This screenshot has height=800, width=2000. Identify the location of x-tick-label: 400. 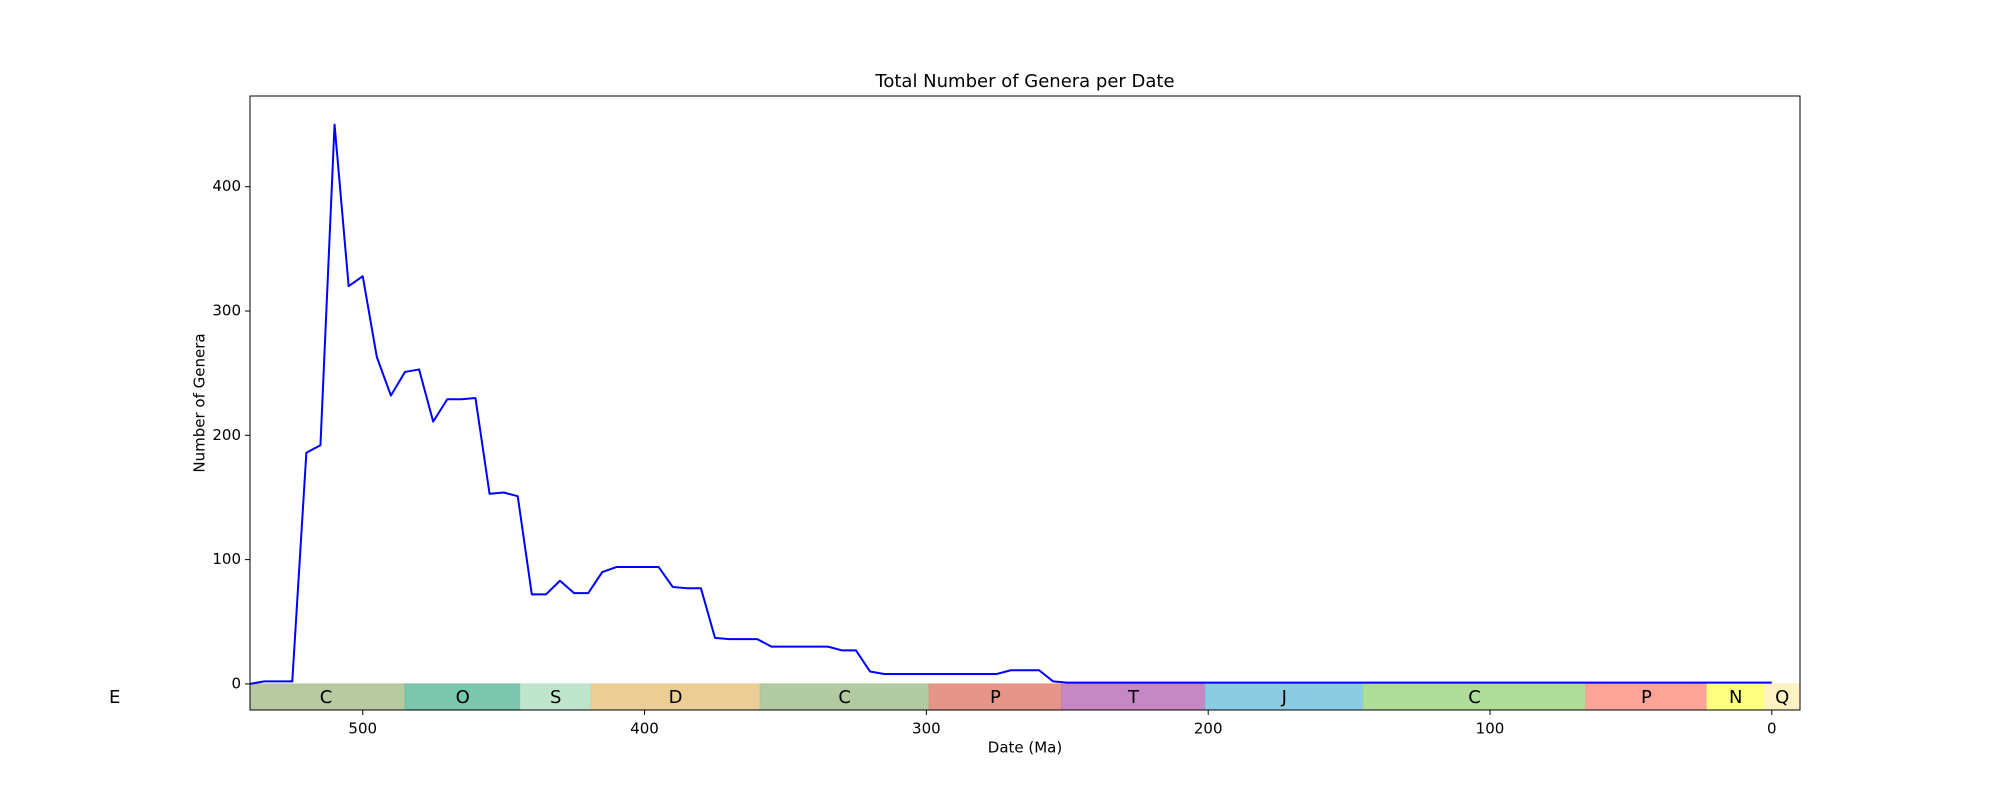
(644, 729).